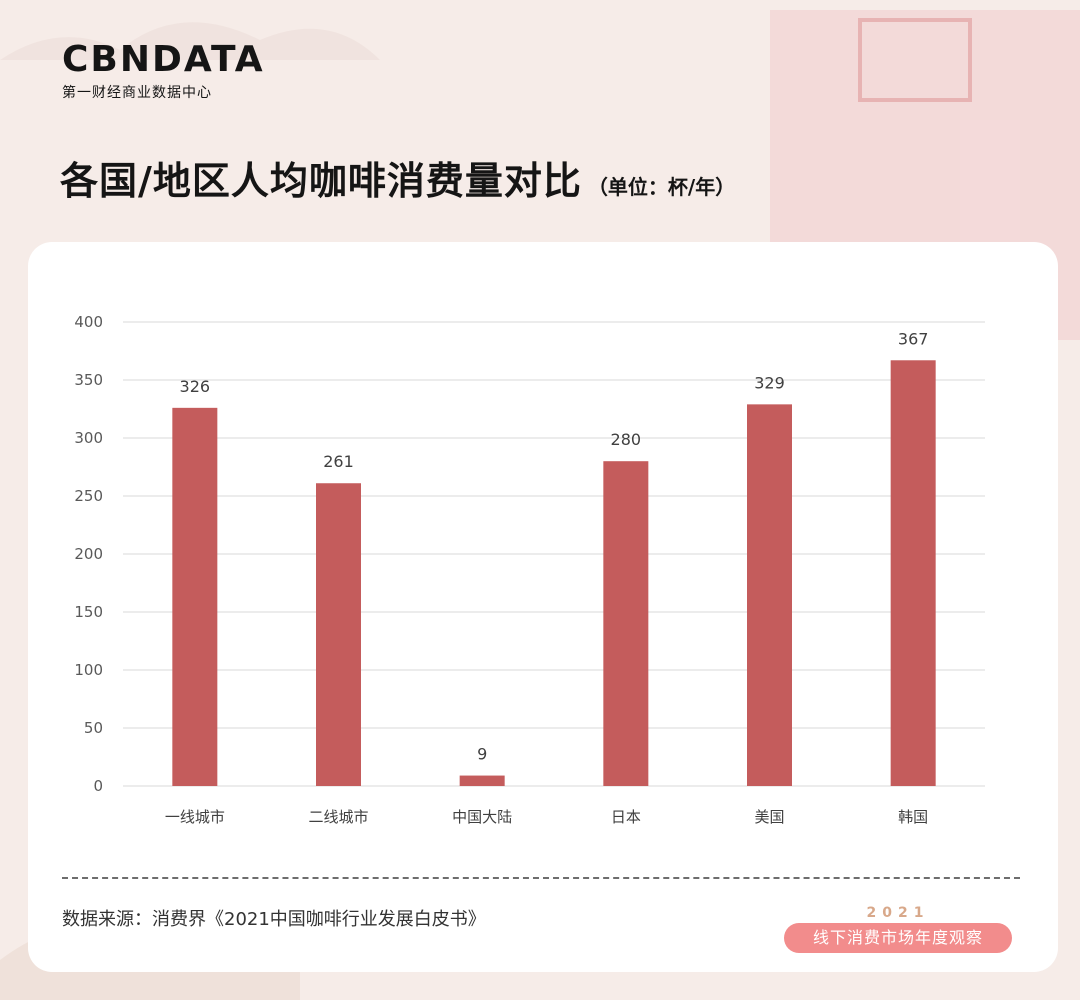 Image resolution: width=1080 pixels, height=1000 pixels. What do you see at coordinates (195, 817) in the screenshot?
I see `x-tick-label: 一线城市` at bounding box center [195, 817].